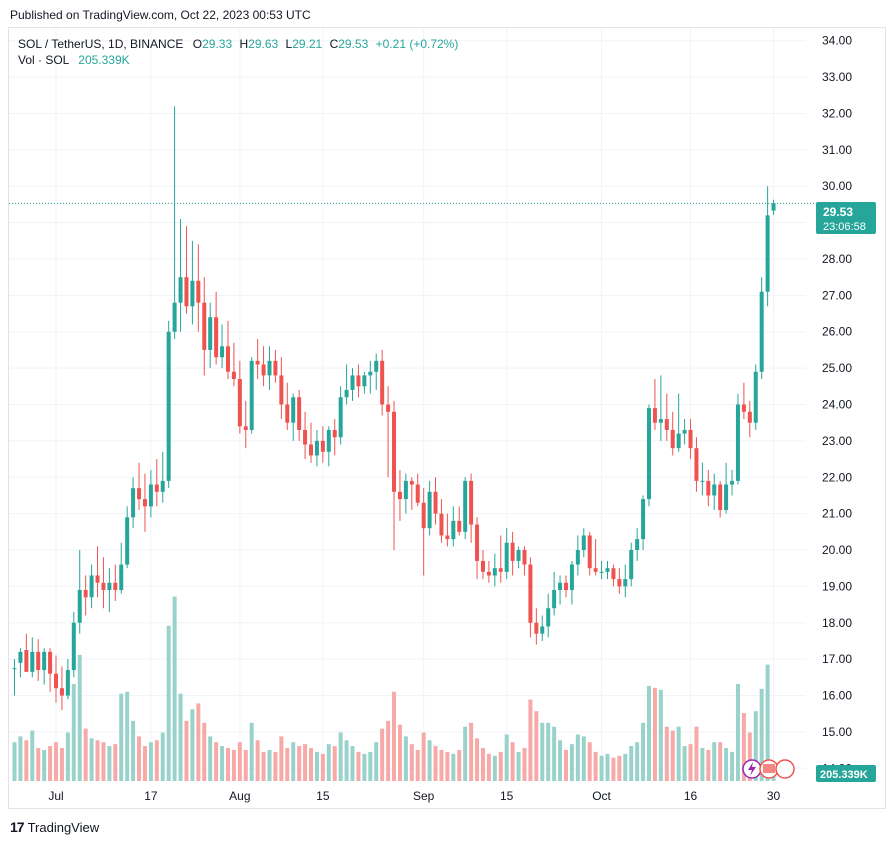 The image size is (894, 845). What do you see at coordinates (785, 769) in the screenshot?
I see `event-icon` at bounding box center [785, 769].